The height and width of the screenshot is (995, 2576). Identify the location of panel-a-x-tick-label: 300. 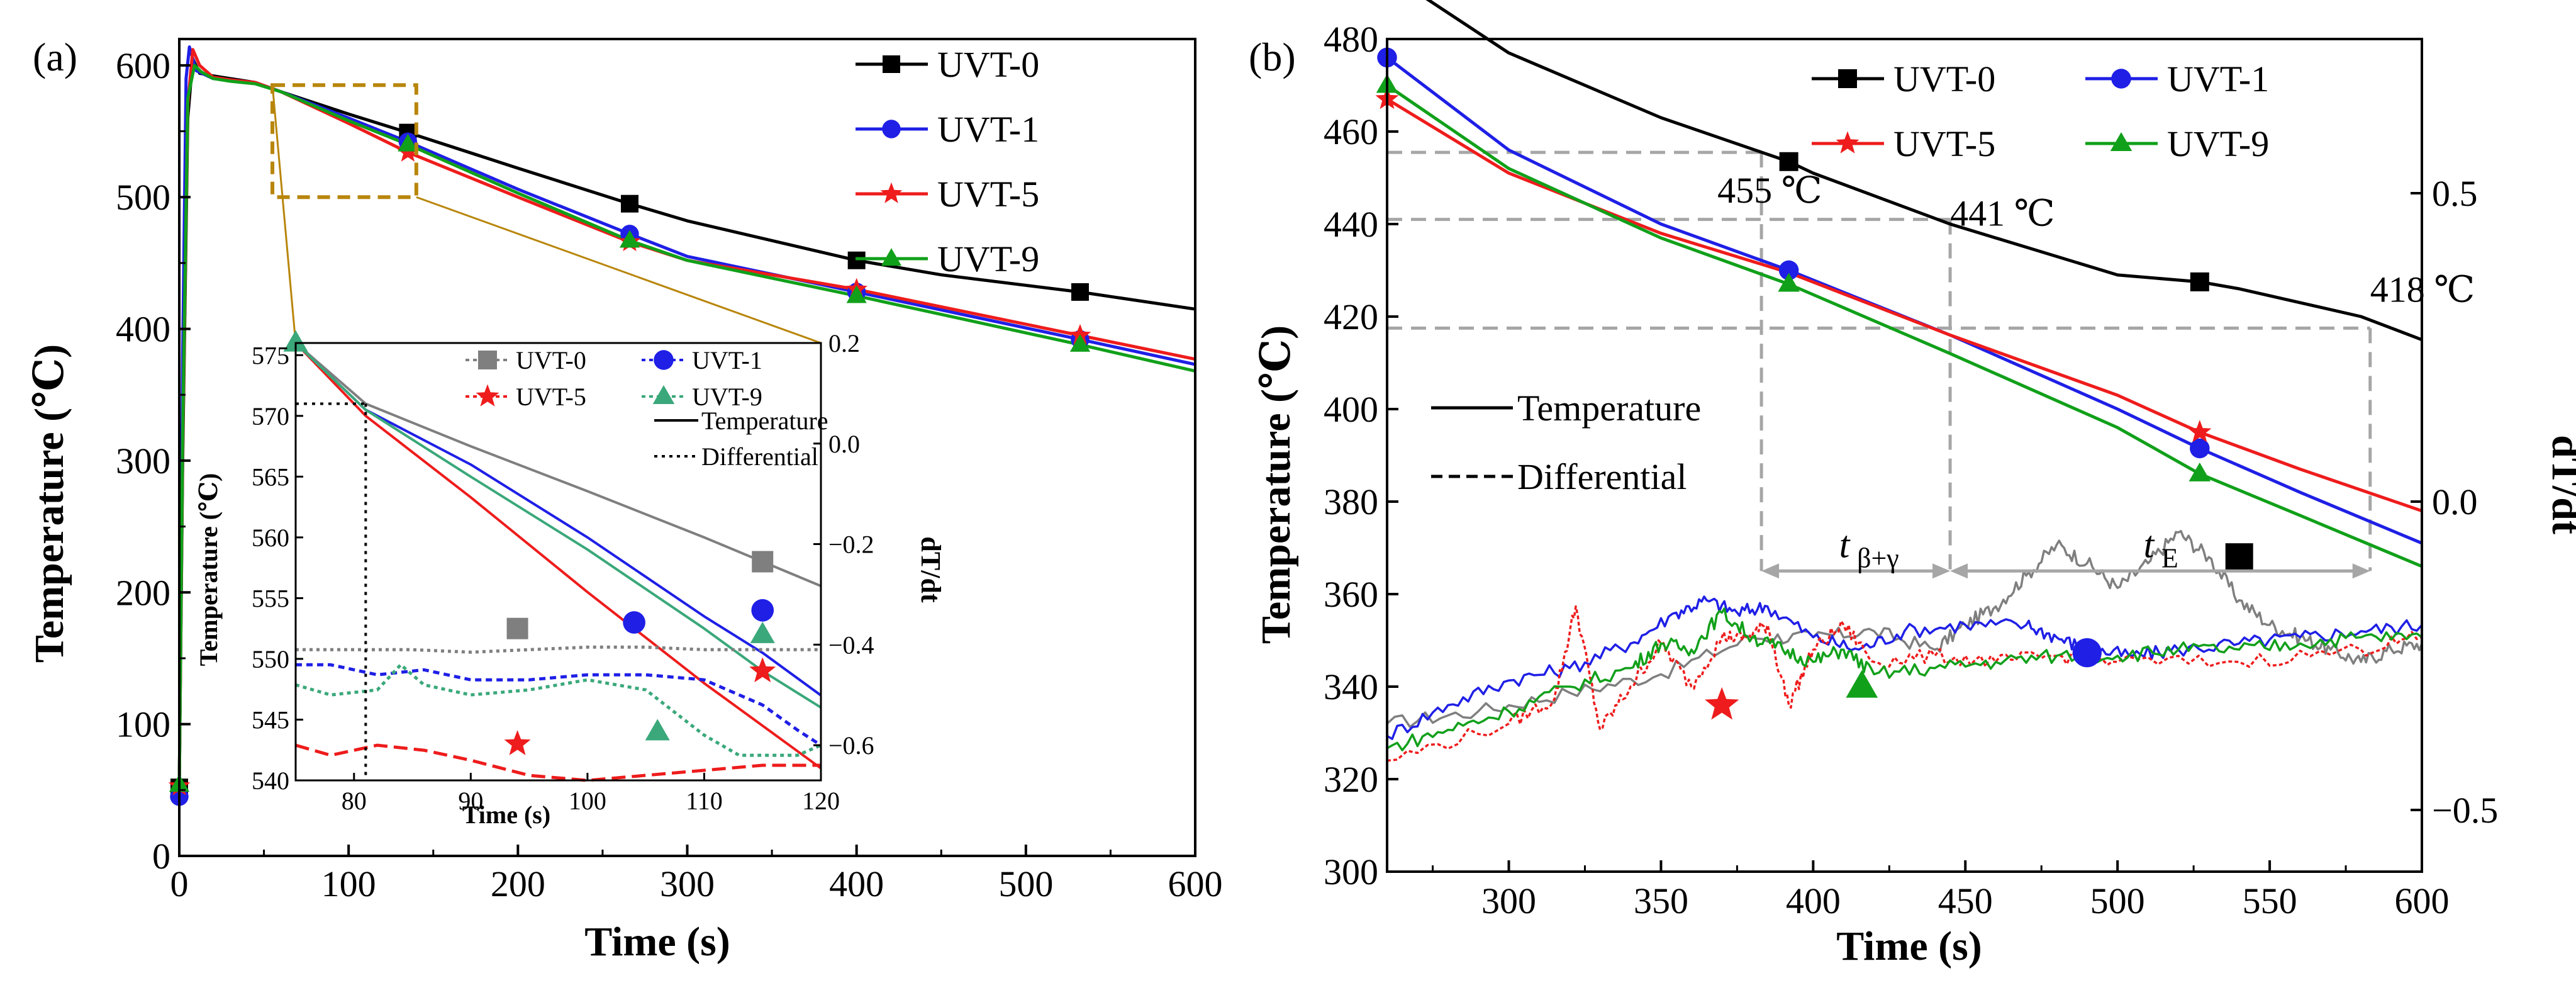
(687, 884).